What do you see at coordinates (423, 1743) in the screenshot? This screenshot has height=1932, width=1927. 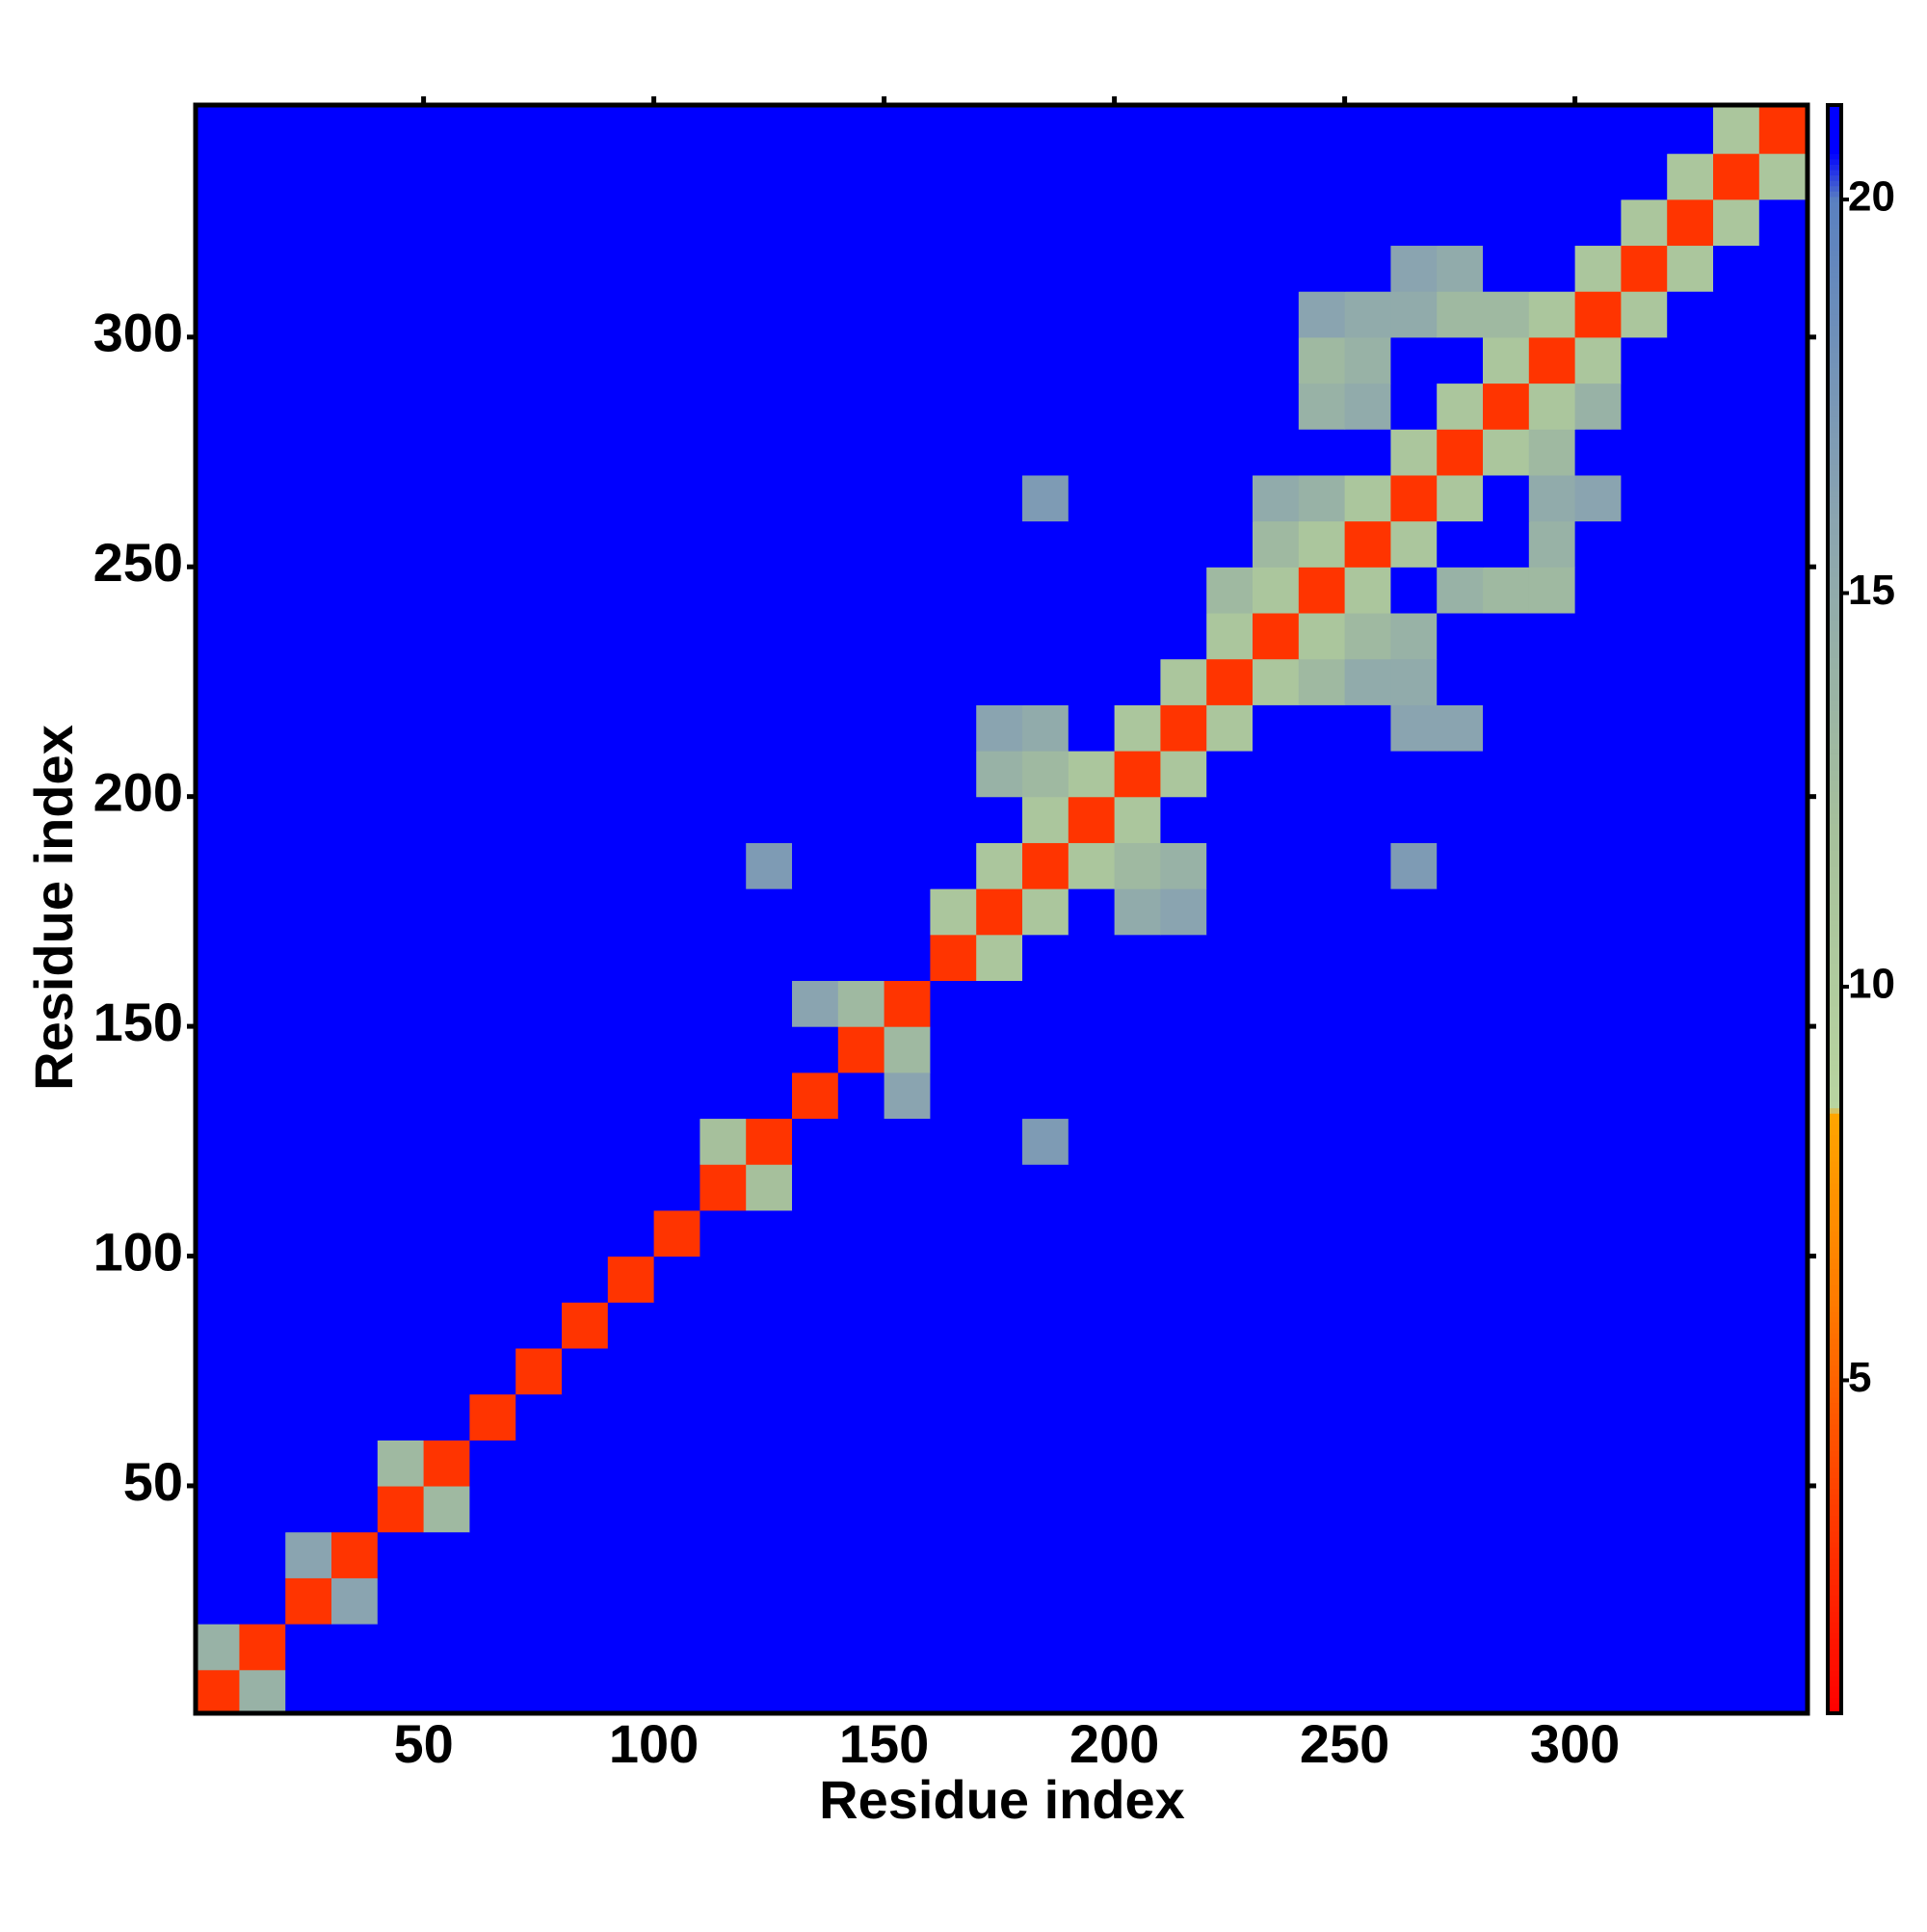 I see `x-tick-label: 50` at bounding box center [423, 1743].